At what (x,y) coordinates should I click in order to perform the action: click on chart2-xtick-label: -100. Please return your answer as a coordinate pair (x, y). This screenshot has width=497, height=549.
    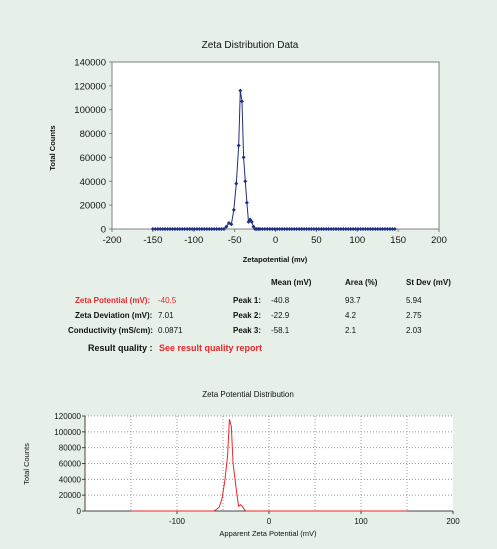
    Looking at the image, I should click on (177, 521).